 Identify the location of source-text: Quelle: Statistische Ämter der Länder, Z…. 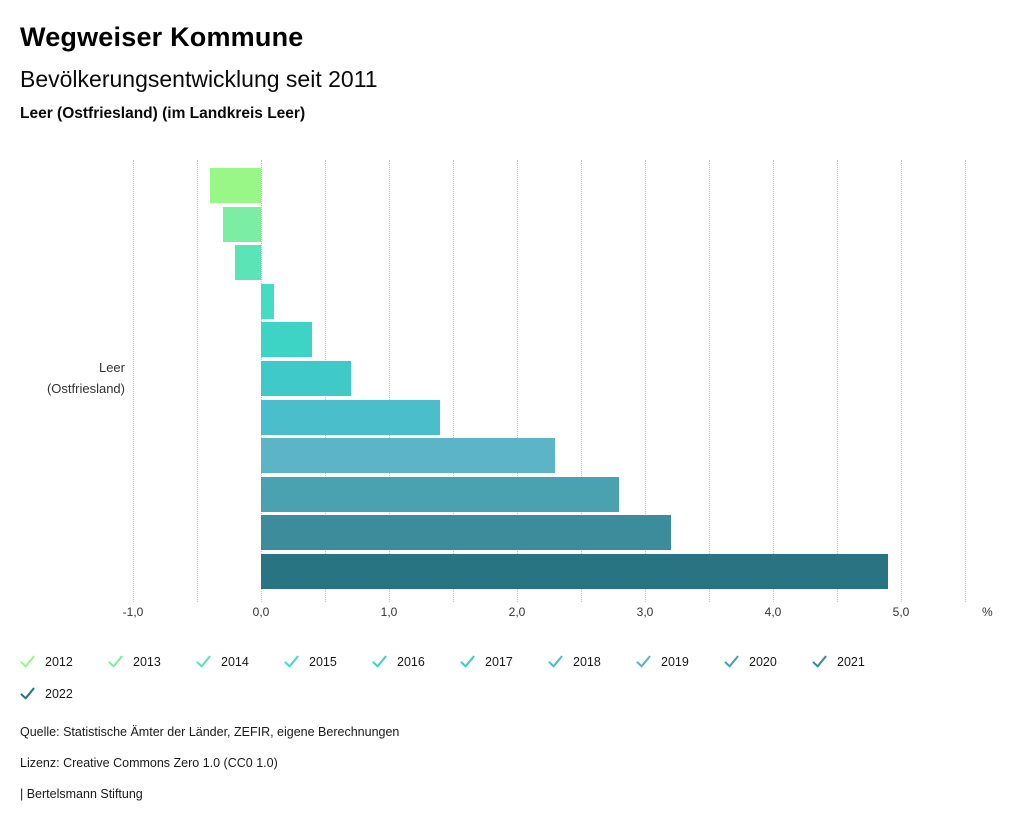
(210, 732).